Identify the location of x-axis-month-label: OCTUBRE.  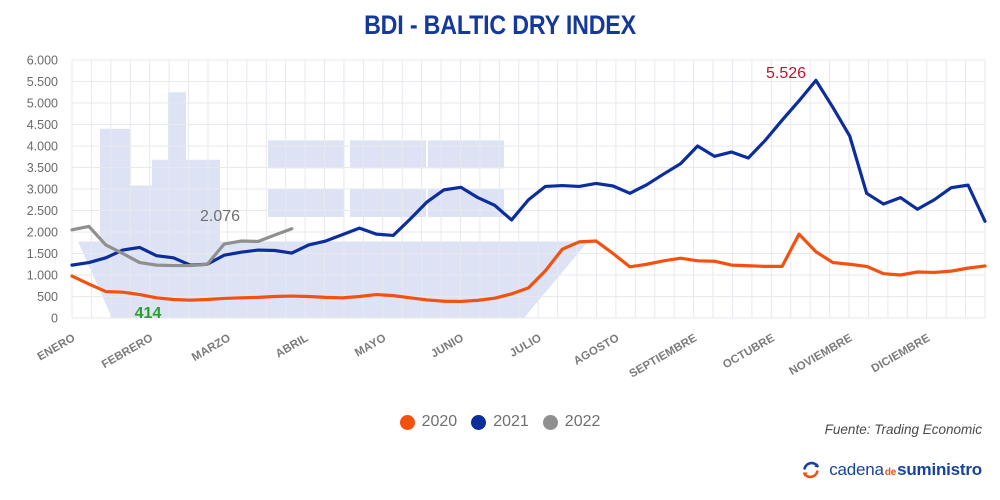
(749, 351).